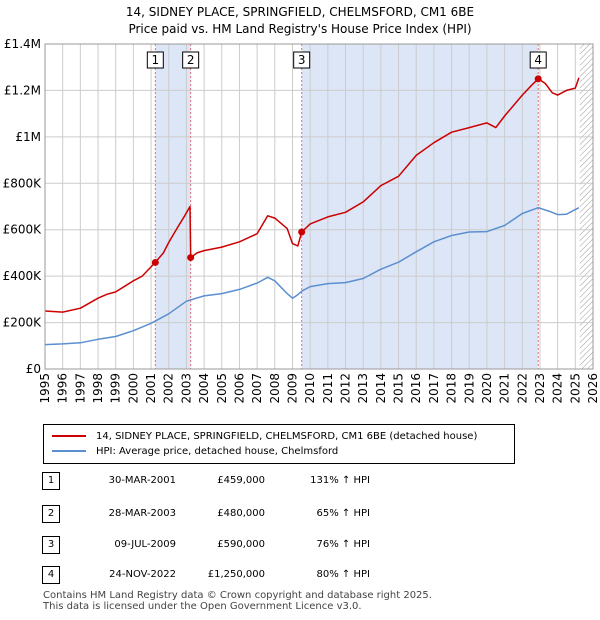 The width and height of the screenshot is (600, 620). I want to click on shaded-period, so click(173, 206).